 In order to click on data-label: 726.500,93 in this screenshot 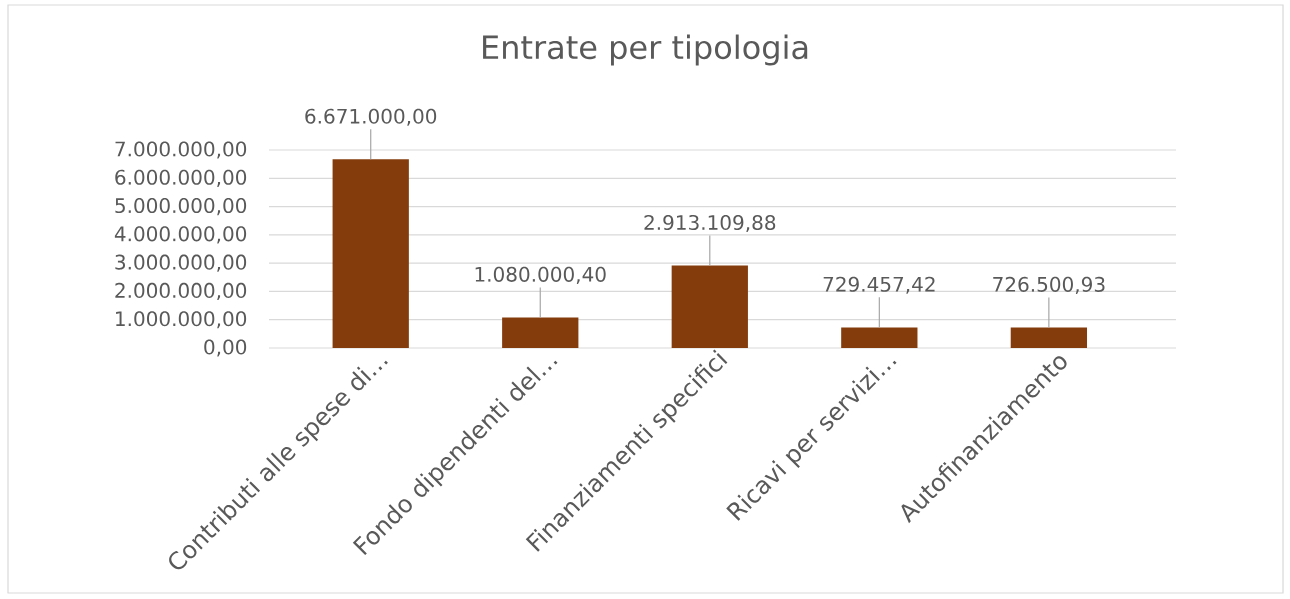, I will do `click(1049, 285)`.